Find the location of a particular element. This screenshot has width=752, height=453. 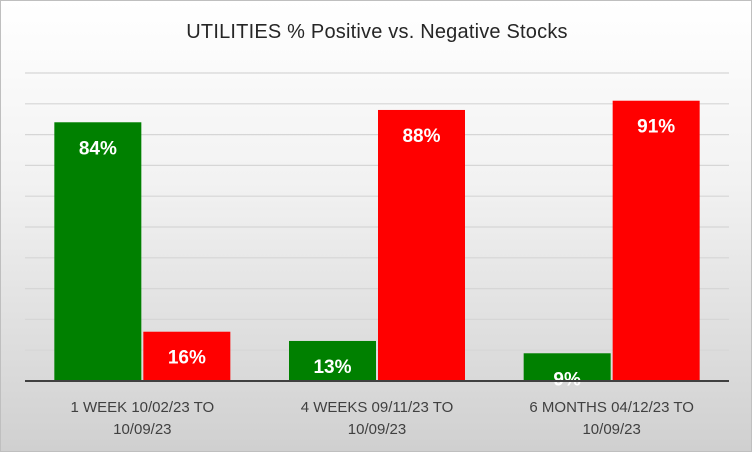

category-label-line: 6 MONTHS 04/12/23 TO is located at coordinates (611, 407).